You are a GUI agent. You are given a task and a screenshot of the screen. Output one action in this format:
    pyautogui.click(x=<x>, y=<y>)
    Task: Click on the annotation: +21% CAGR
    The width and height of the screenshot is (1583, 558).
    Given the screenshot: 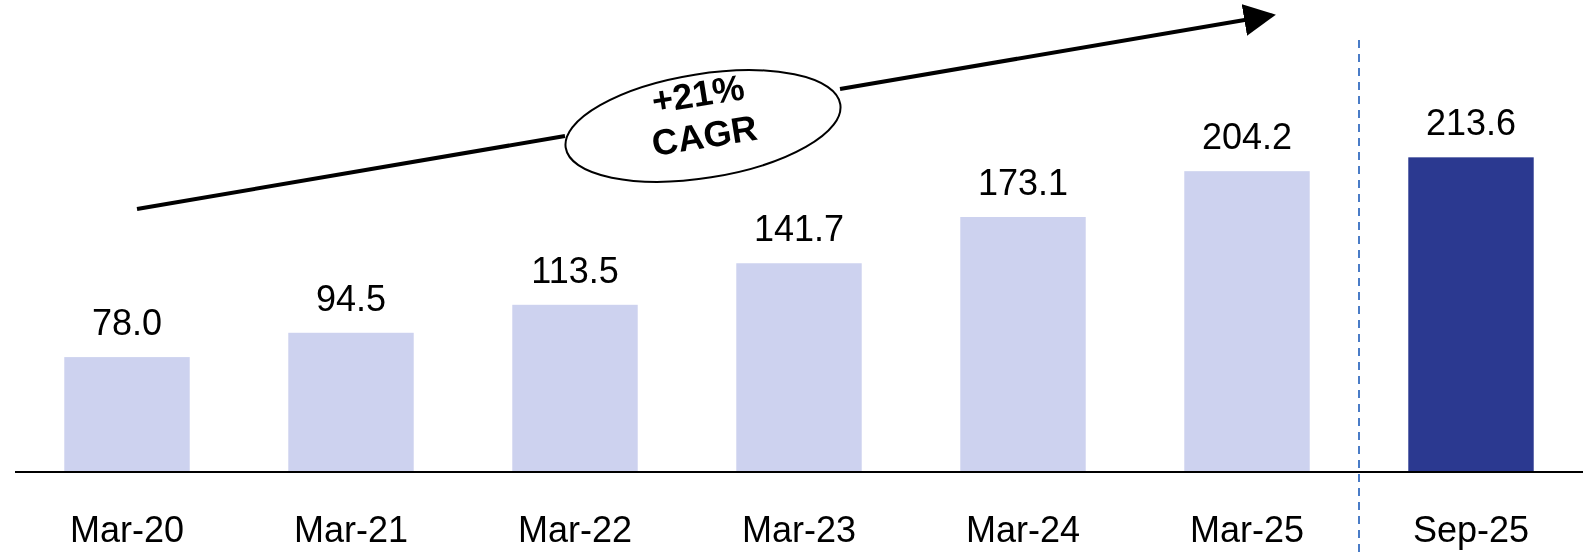 What is the action you would take?
    pyautogui.click(x=704, y=115)
    